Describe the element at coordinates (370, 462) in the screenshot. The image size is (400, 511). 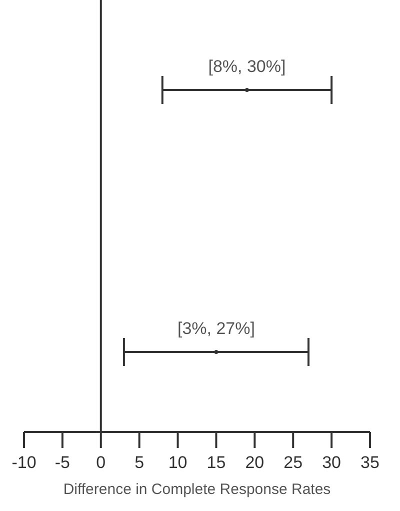
I see `x-tick-label: 35` at that location.